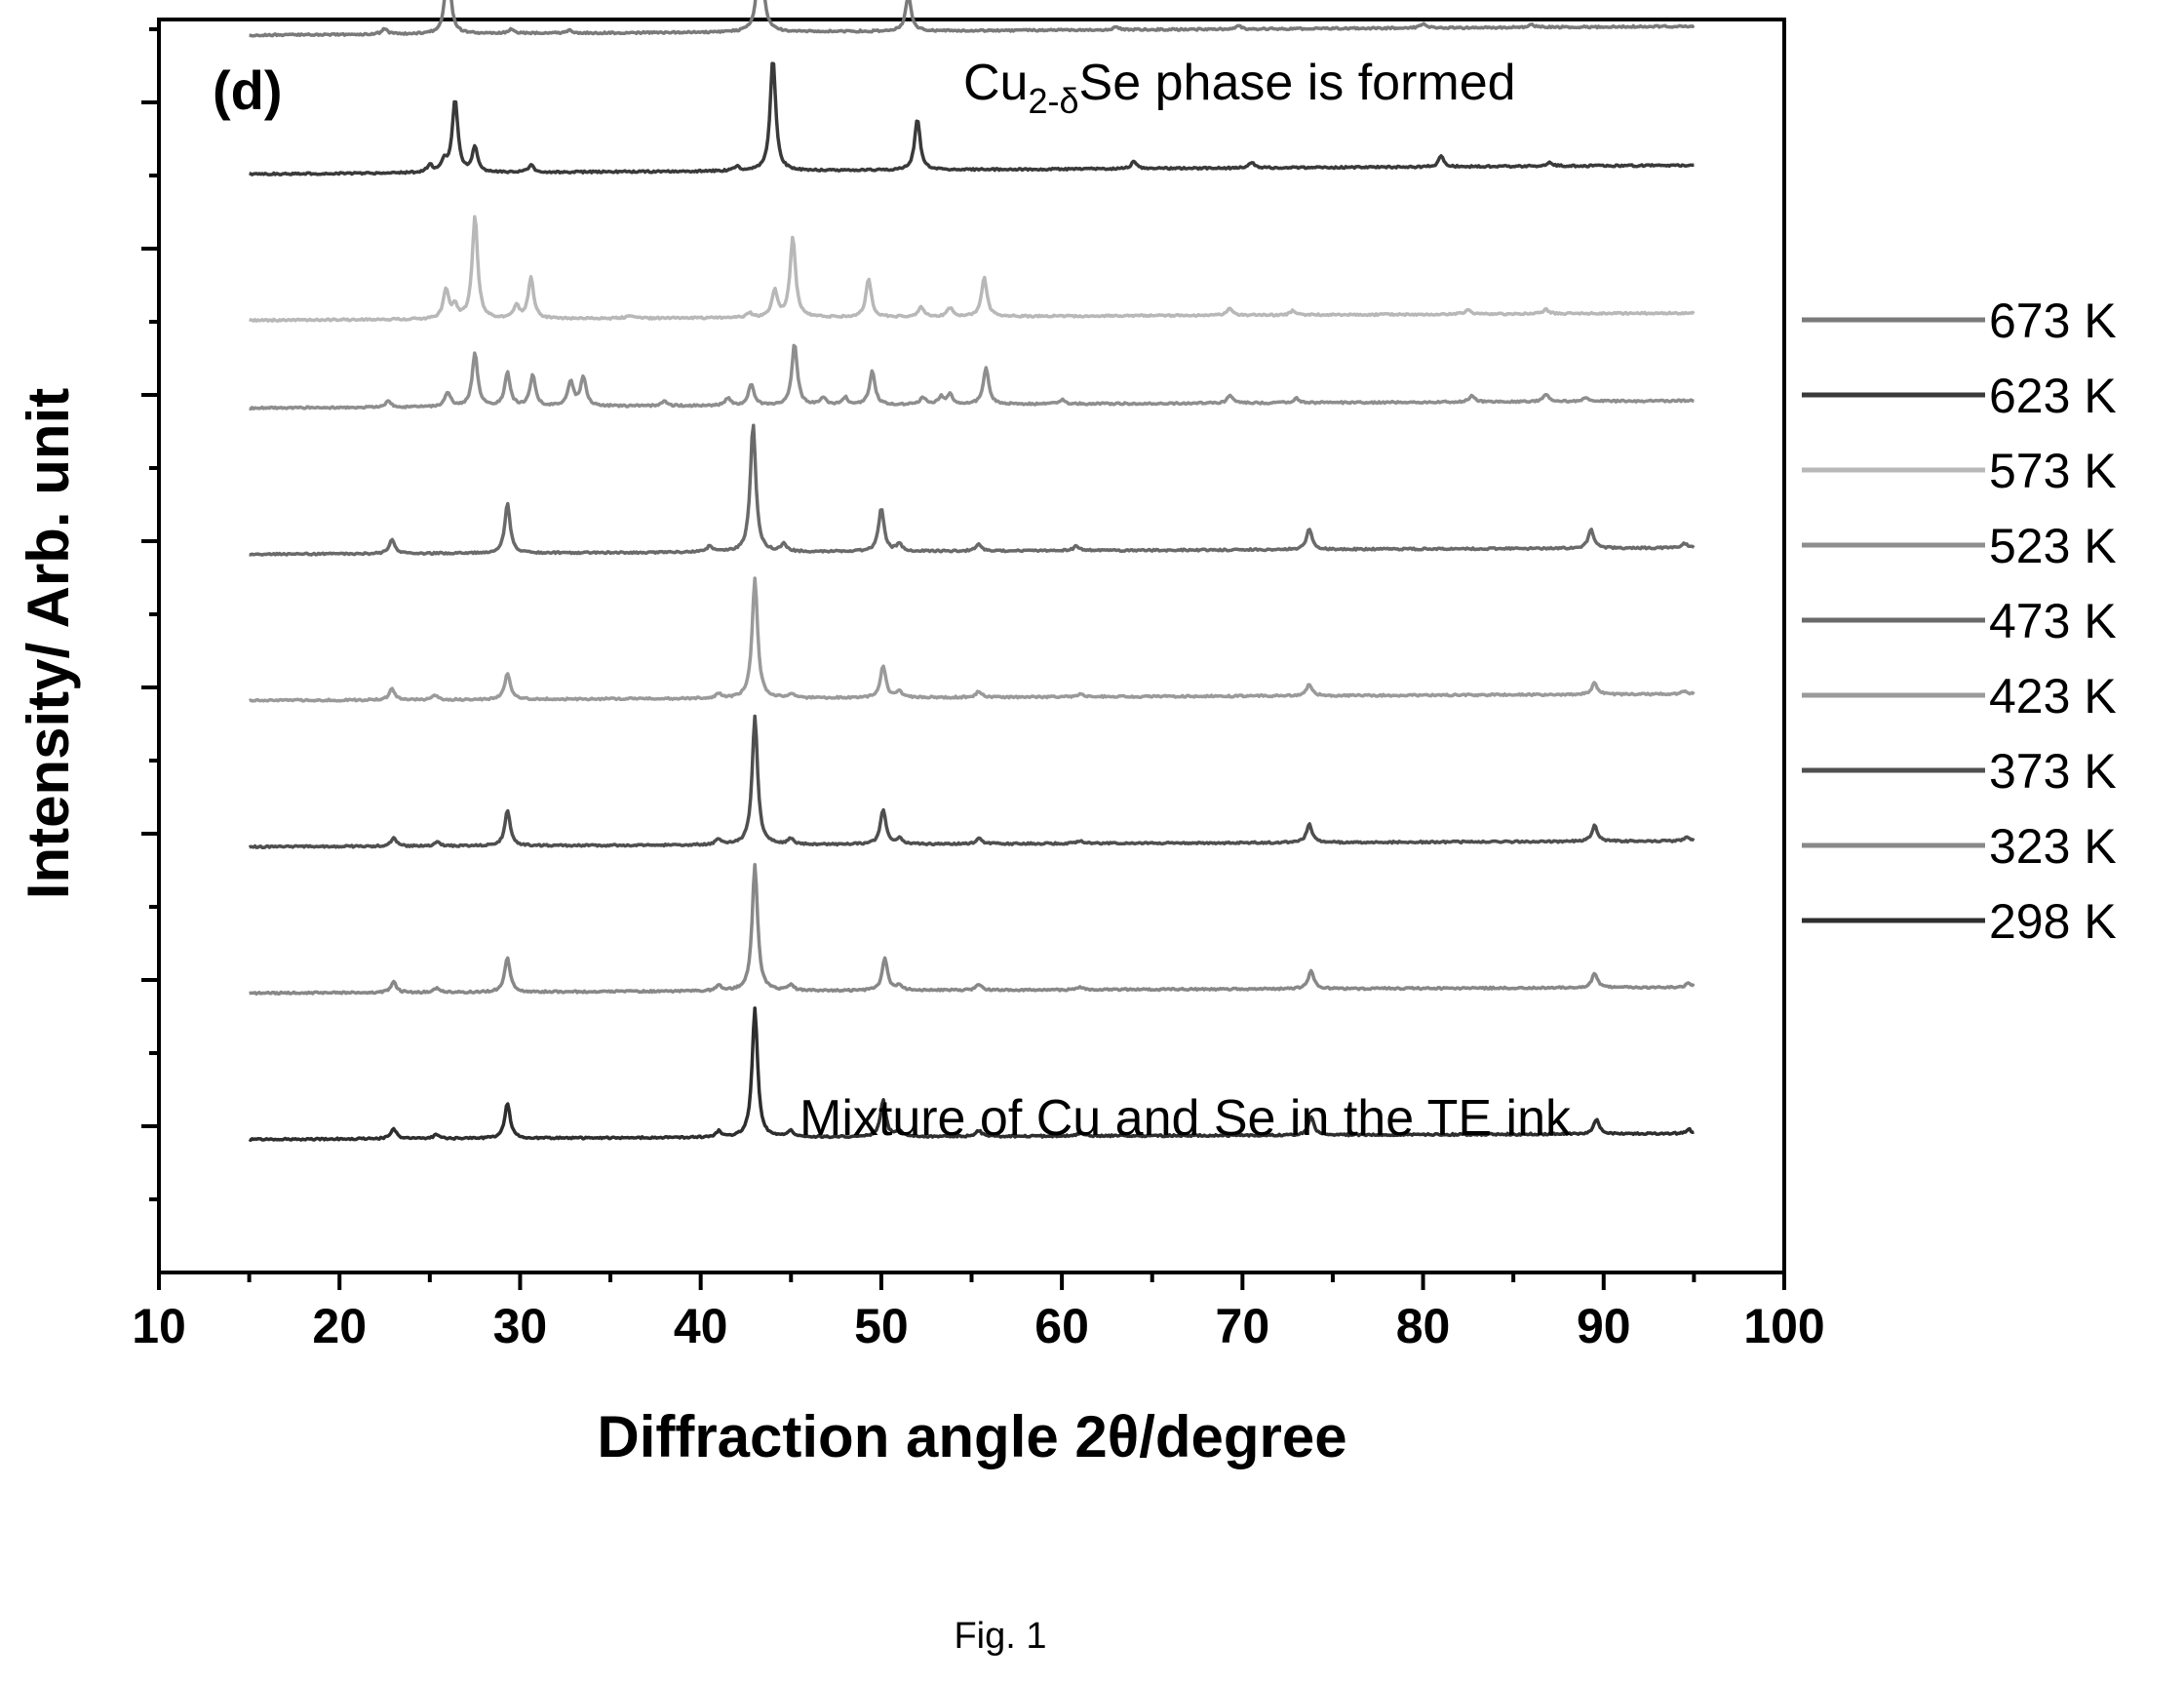 The width and height of the screenshot is (2184, 1683). What do you see at coordinates (48, 643) in the screenshot?
I see `y-axis-title: Intensity/ Arb. unit` at bounding box center [48, 643].